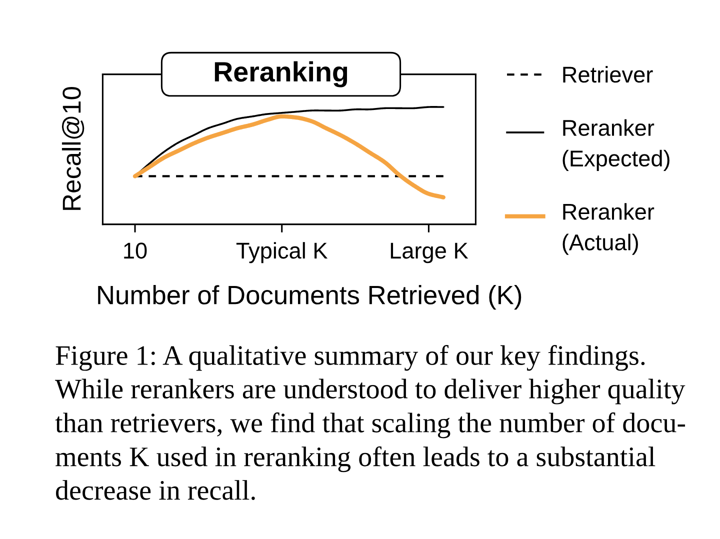 The image size is (720, 539). What do you see at coordinates (608, 229) in the screenshot?
I see `legend-label: Reranker (Actual)` at bounding box center [608, 229].